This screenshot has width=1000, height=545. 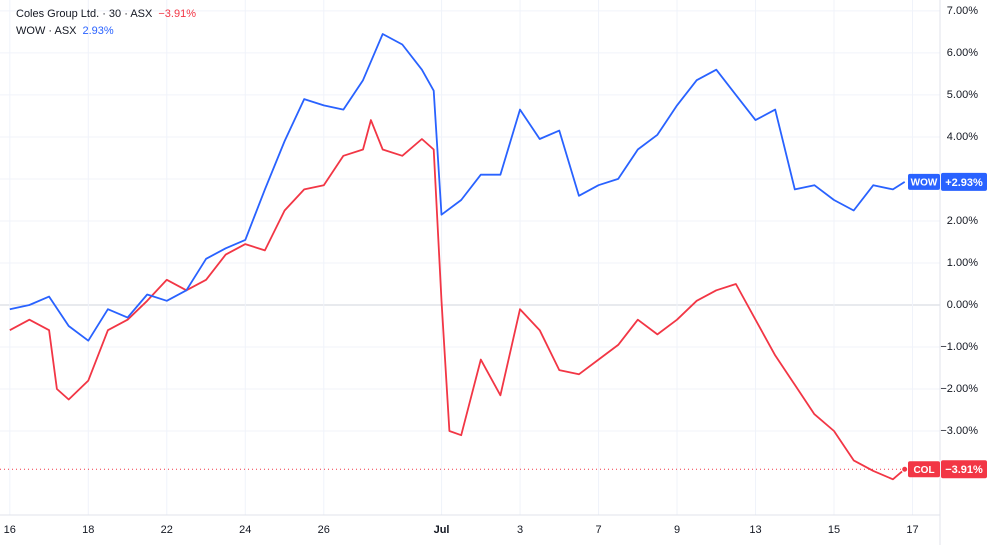 I want to click on x-tick-label: 22, so click(x=167, y=530).